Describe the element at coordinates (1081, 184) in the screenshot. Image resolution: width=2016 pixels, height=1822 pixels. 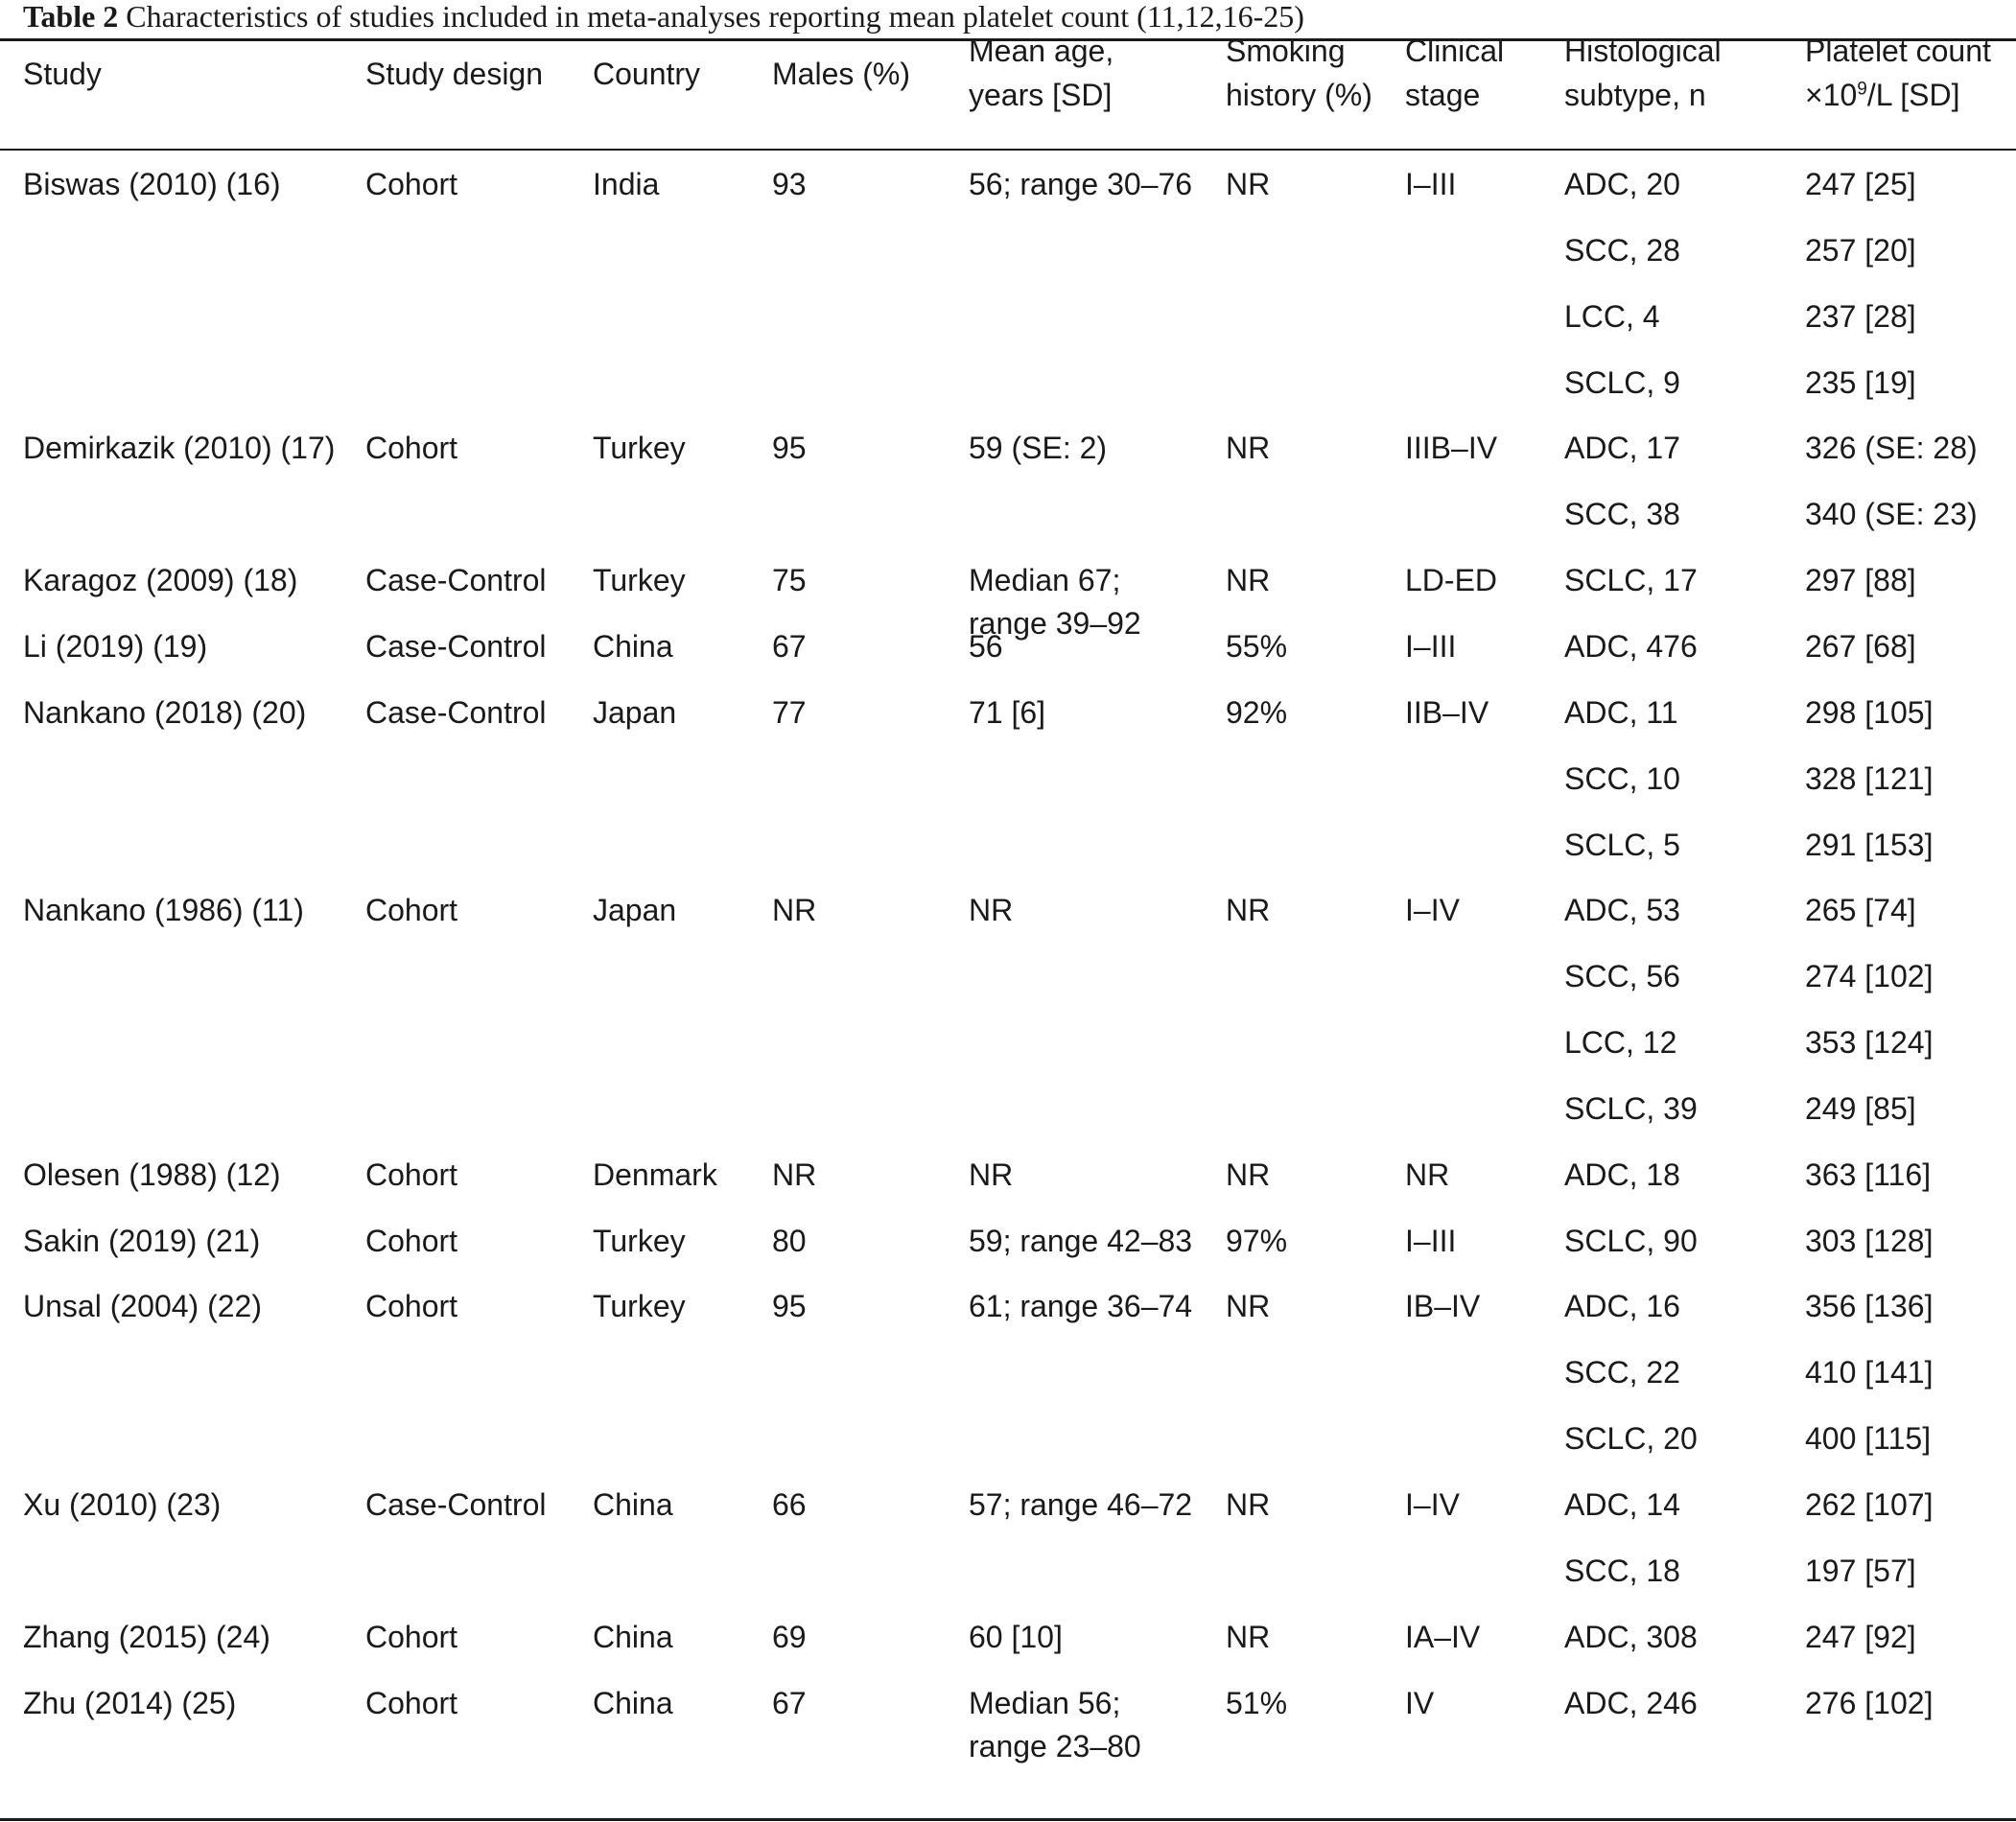
I see `cell-mean-age: 56; range 30–76` at that location.